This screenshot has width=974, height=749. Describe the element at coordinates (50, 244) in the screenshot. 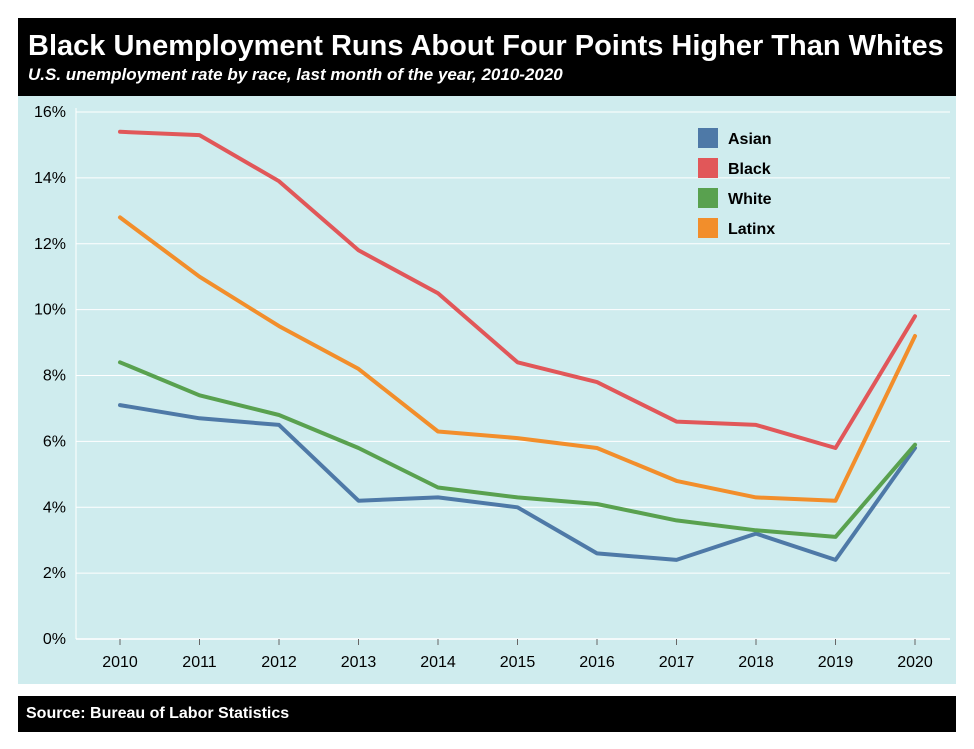

I see `y-tick-label: 12%` at that location.